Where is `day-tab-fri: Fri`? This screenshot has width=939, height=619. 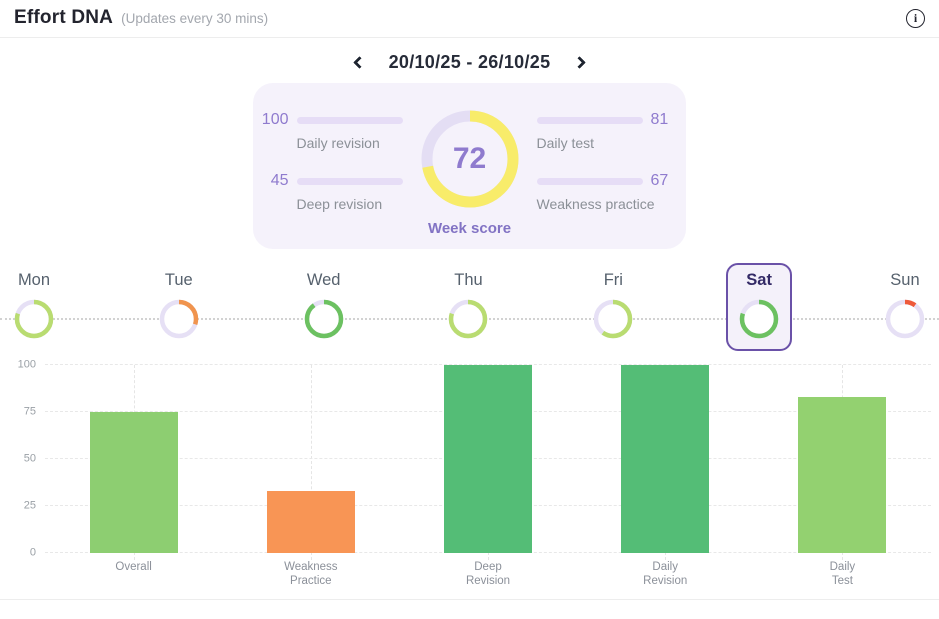 day-tab-fri: Fri is located at coordinates (613, 306).